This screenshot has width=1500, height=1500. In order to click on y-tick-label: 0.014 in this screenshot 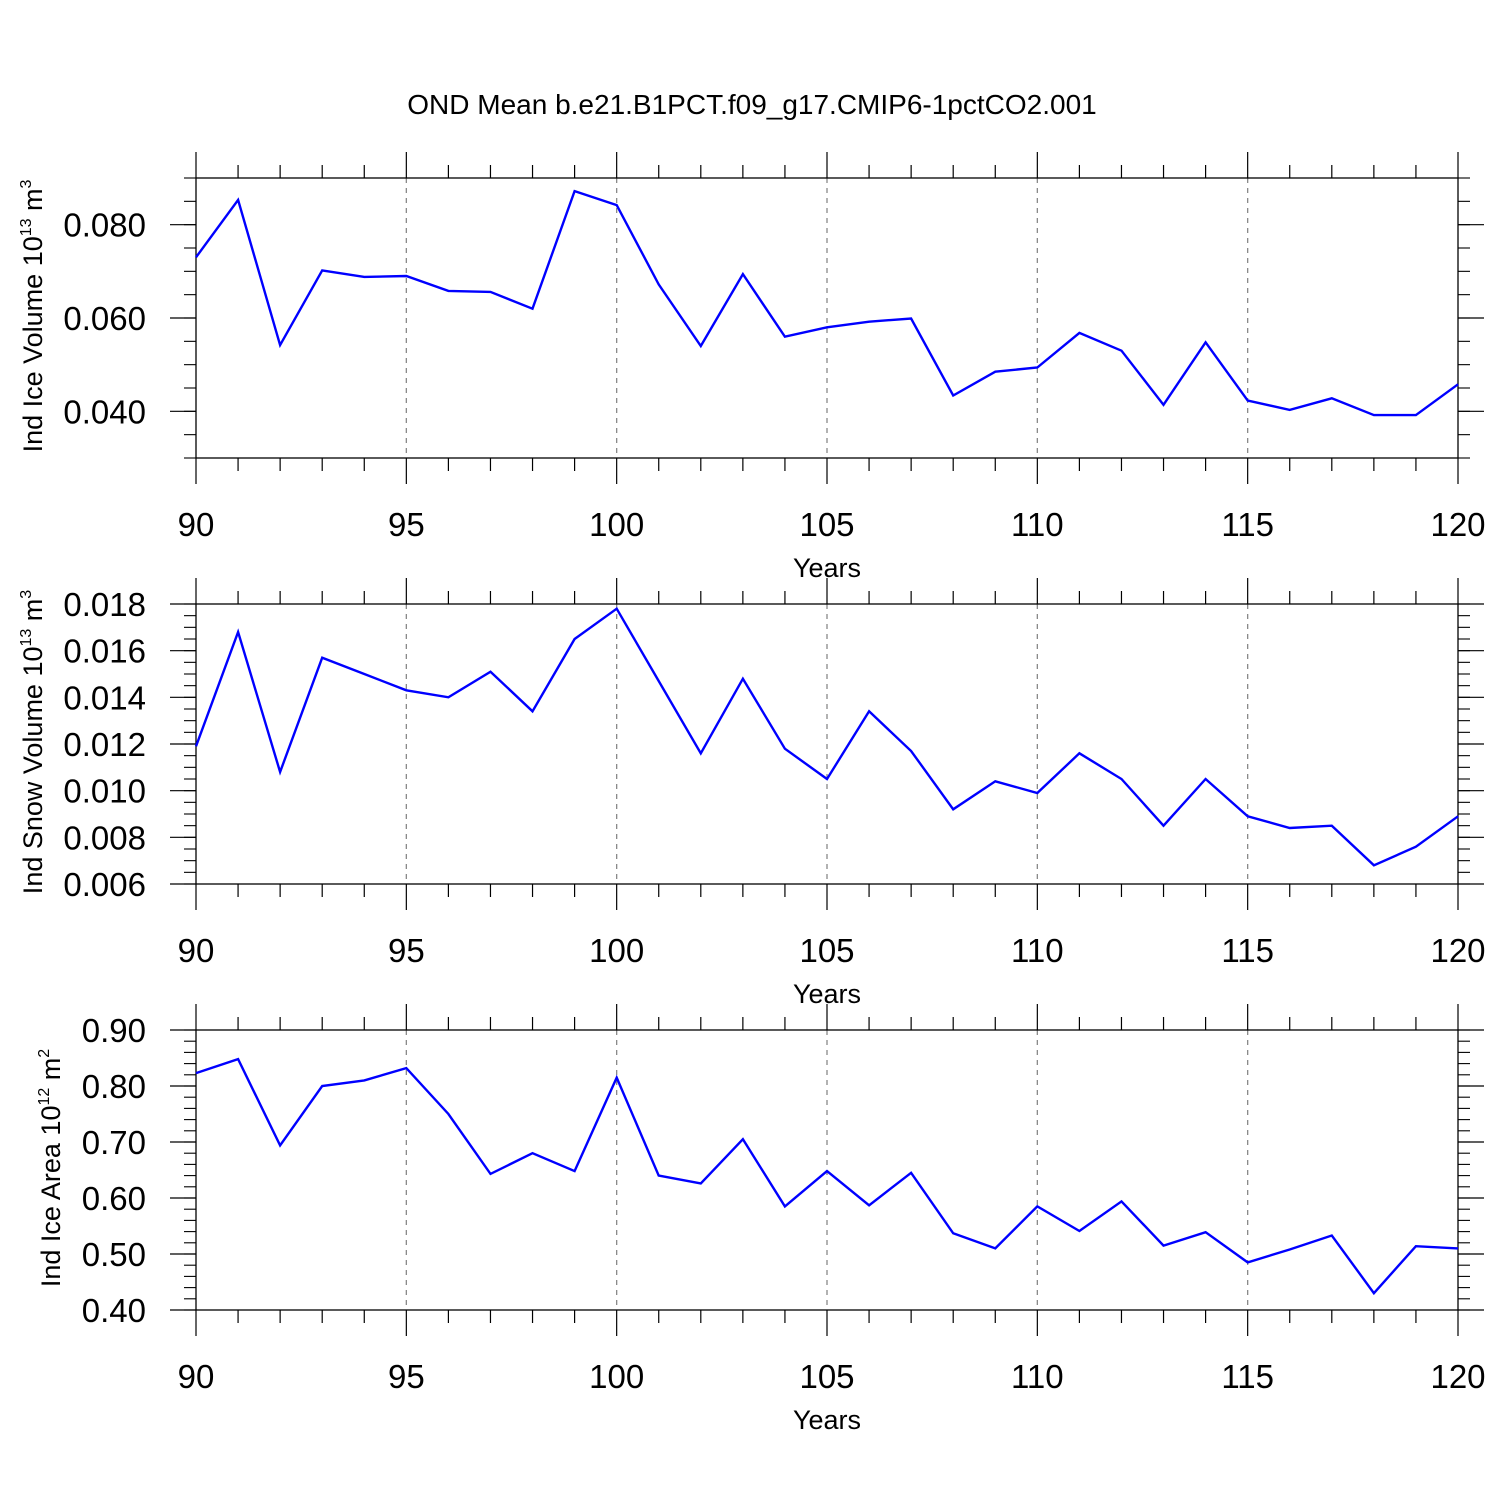, I will do `click(104, 697)`.